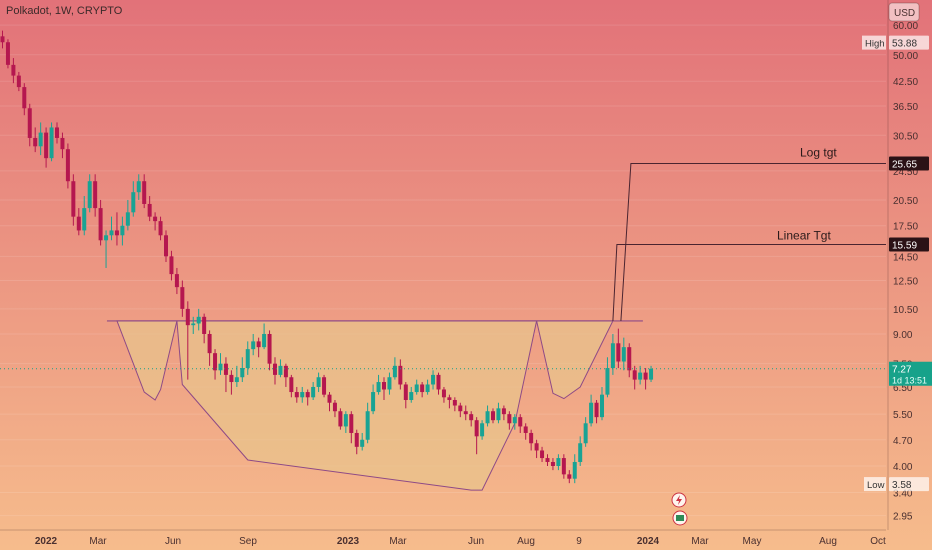  I want to click on y-tick-label: 5.50, so click(903, 415).